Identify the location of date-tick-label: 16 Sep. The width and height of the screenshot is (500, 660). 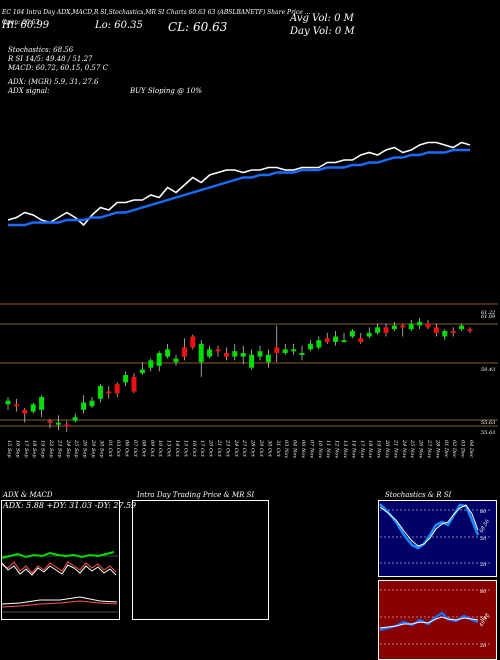
(17, 449).